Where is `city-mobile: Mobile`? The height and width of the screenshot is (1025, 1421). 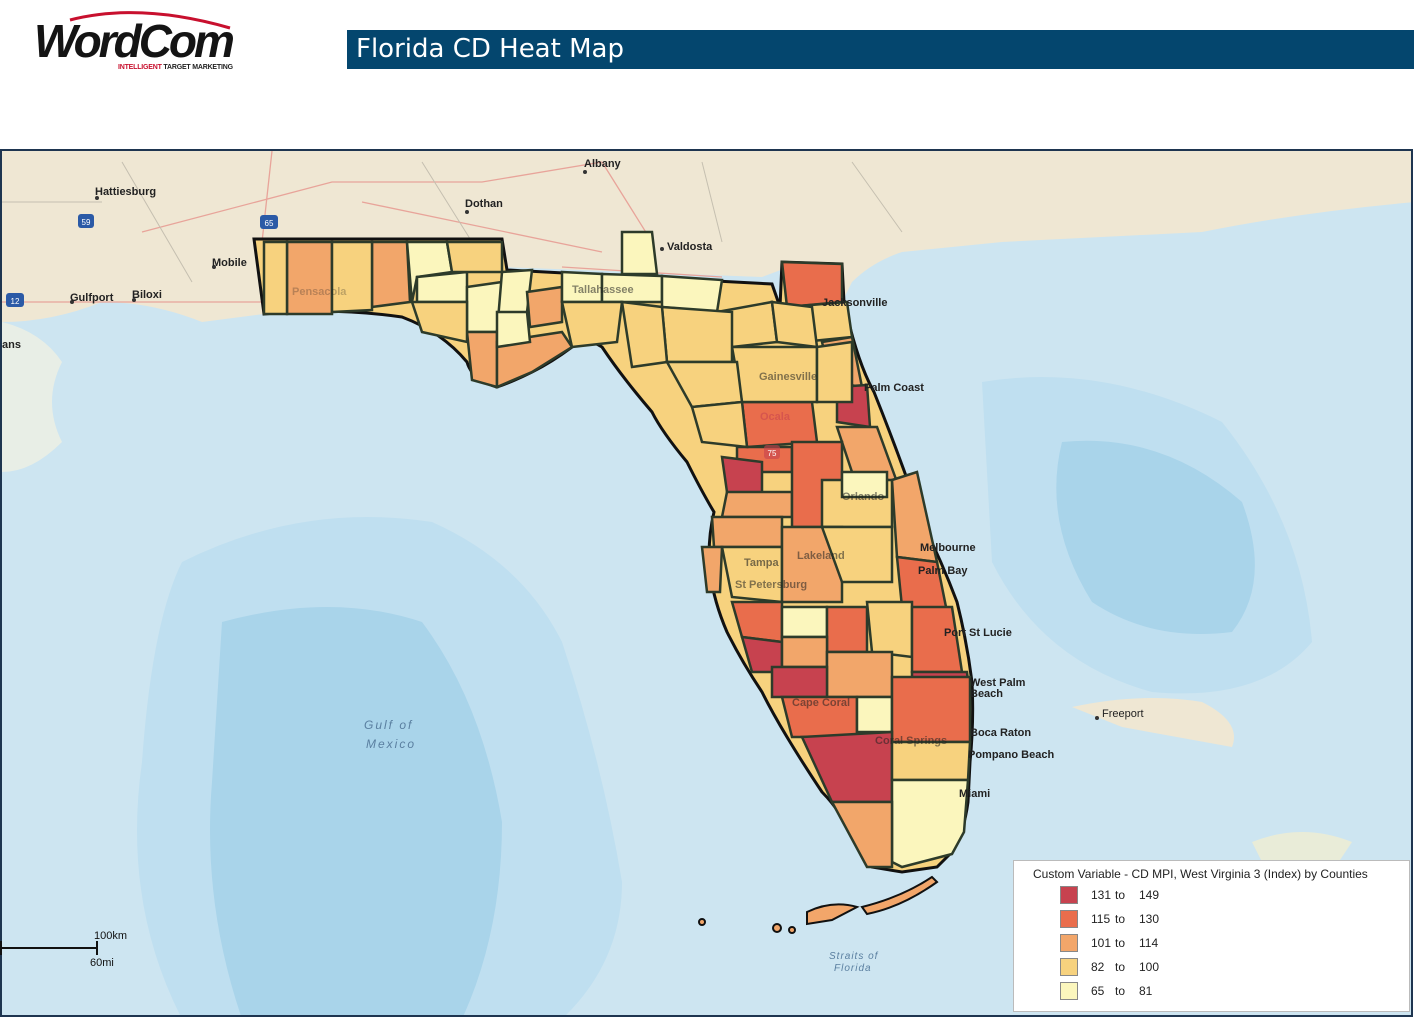 city-mobile: Mobile is located at coordinates (229, 263).